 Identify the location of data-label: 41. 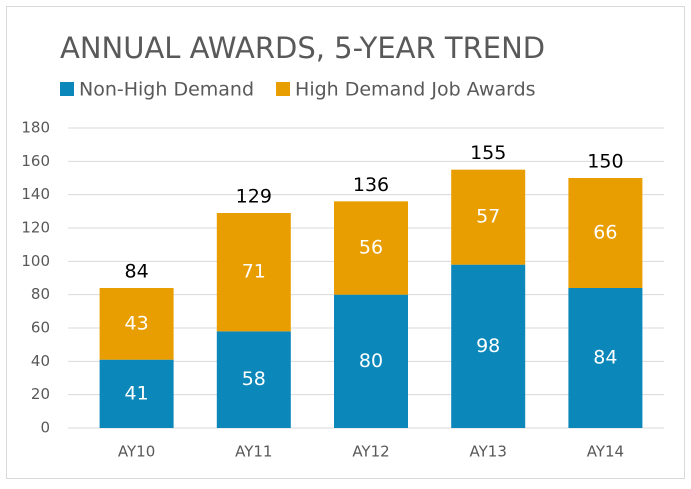
(137, 393).